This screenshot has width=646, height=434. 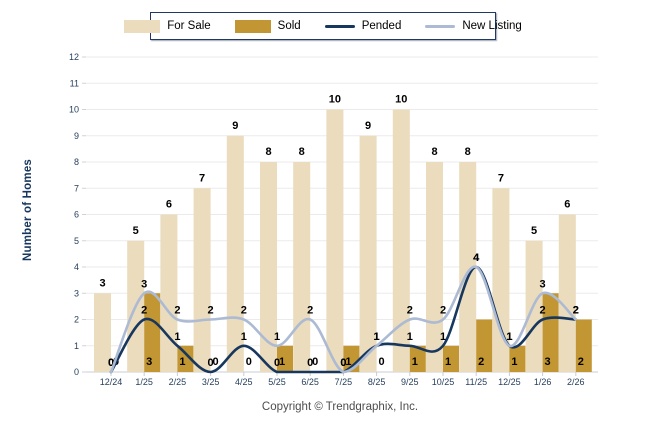 What do you see at coordinates (377, 382) in the screenshot?
I see `x-tick-label: 8/25` at bounding box center [377, 382].